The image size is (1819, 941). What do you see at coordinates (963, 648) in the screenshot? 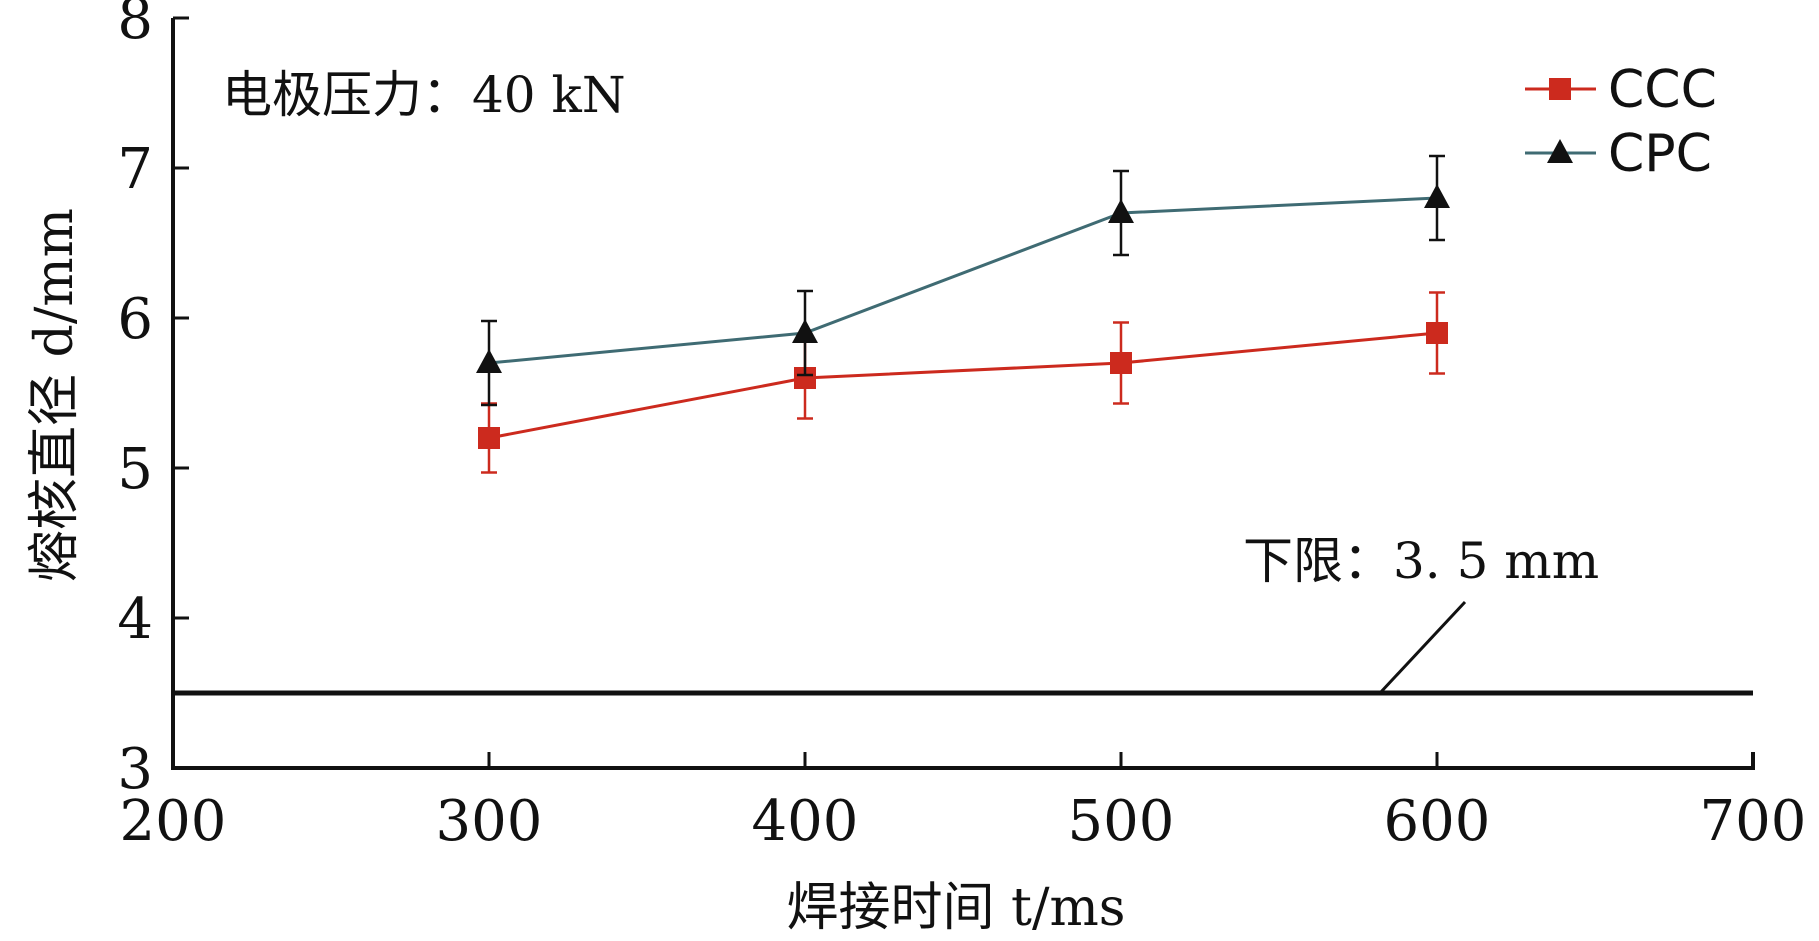
I see `reference-line-group` at bounding box center [963, 648].